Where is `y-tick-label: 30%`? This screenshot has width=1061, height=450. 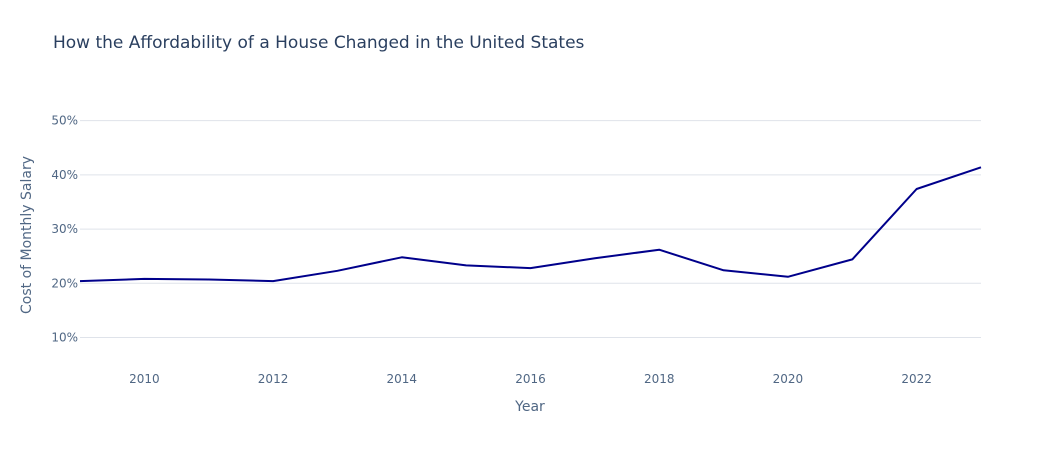 y-tick-label: 30% is located at coordinates (64, 229).